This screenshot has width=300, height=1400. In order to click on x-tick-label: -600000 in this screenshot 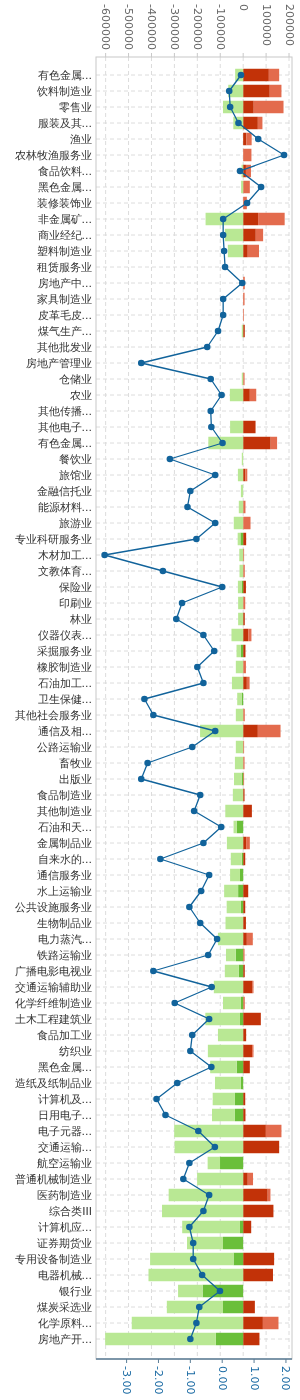, I will do `click(106, 27)`.